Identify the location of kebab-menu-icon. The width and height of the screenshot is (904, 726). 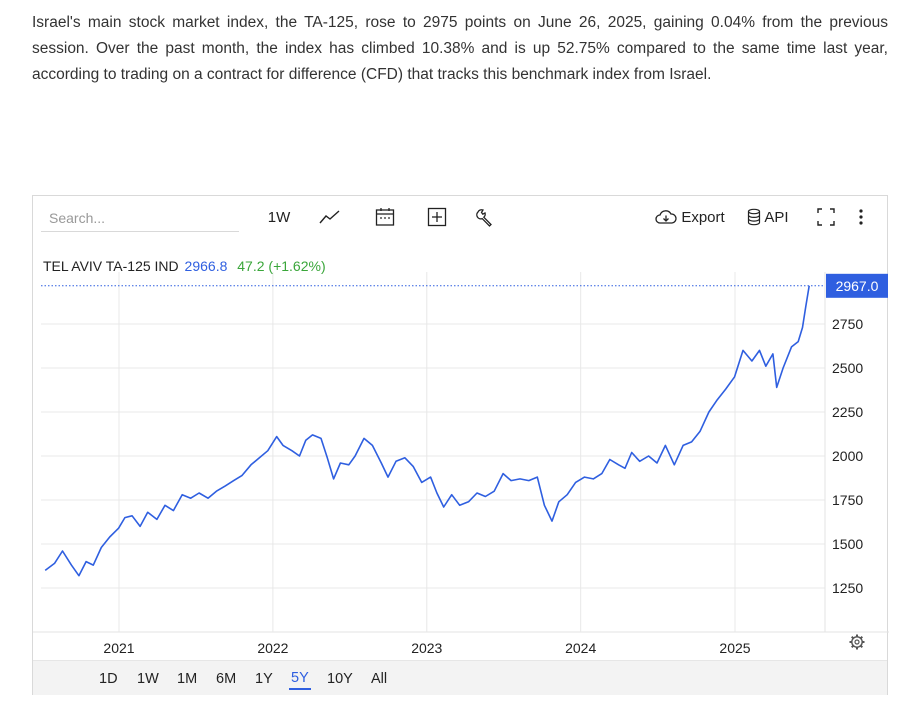
(861, 217).